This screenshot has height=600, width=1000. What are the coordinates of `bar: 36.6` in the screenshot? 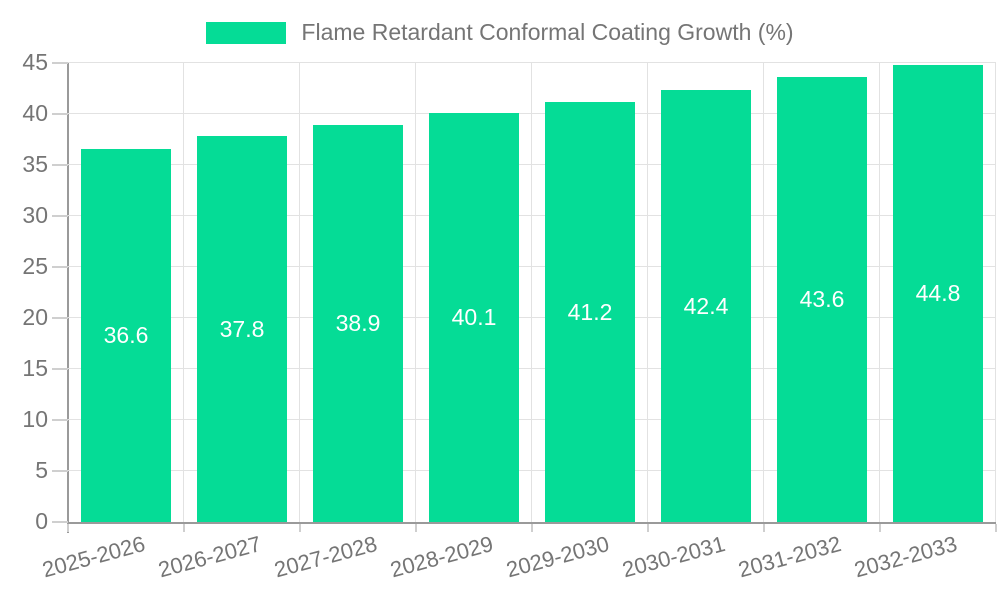 It's located at (126, 335).